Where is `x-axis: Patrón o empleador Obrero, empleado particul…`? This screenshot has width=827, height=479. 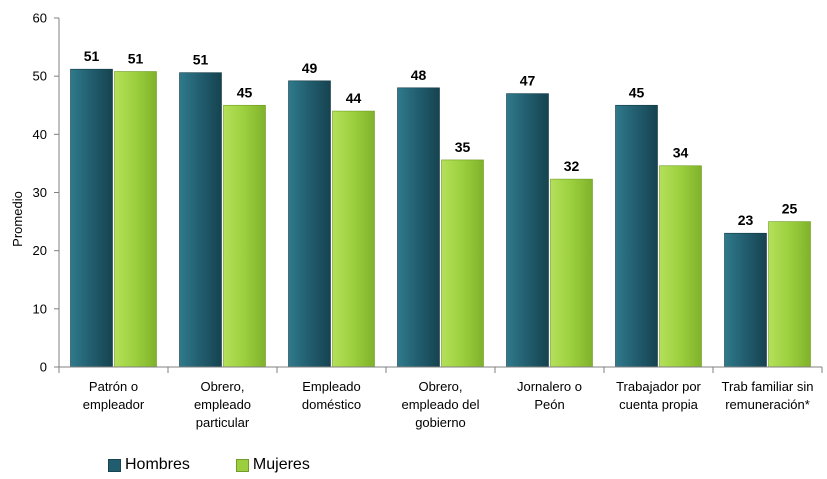 x-axis: Patrón o empleador Obrero, empleado particul… is located at coordinates (440, 398).